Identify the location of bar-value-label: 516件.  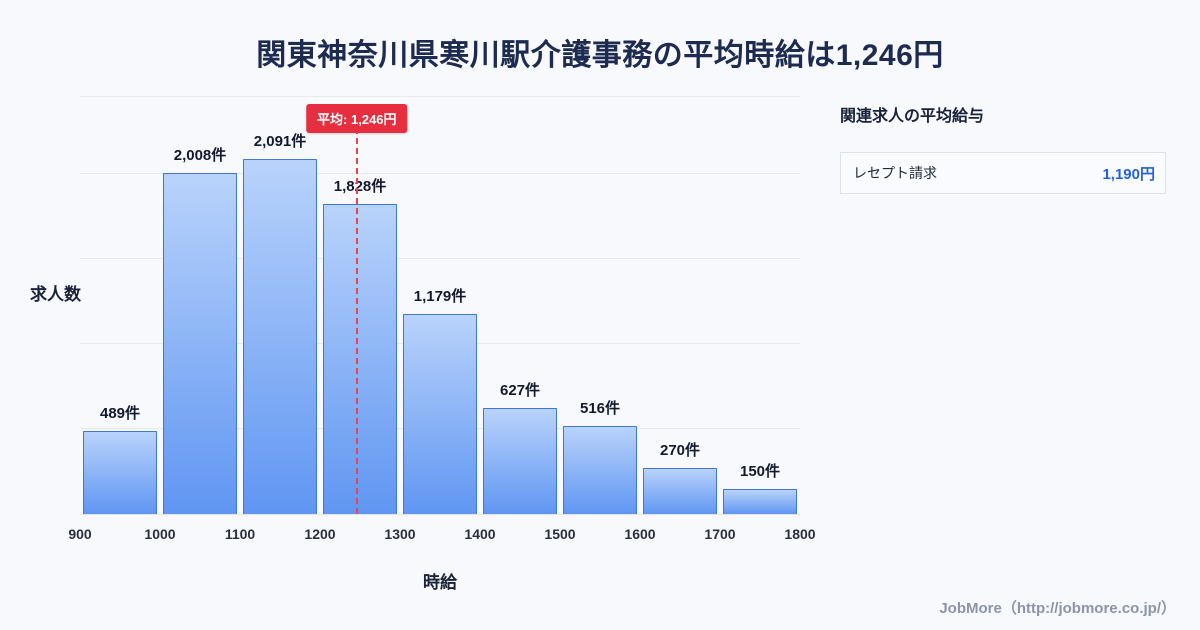
(600, 409).